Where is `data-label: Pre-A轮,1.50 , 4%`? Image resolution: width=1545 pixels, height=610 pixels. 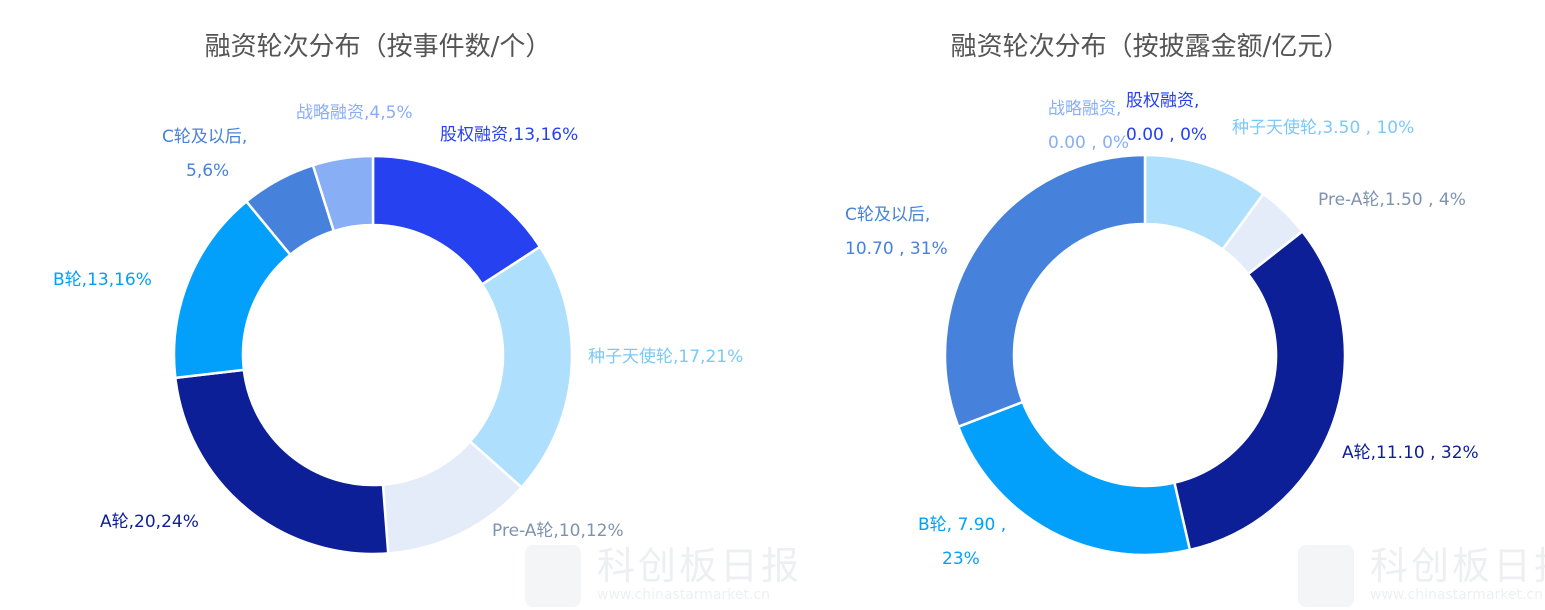
data-label: Pre-A轮,1.50 , 4% is located at coordinates (1392, 200).